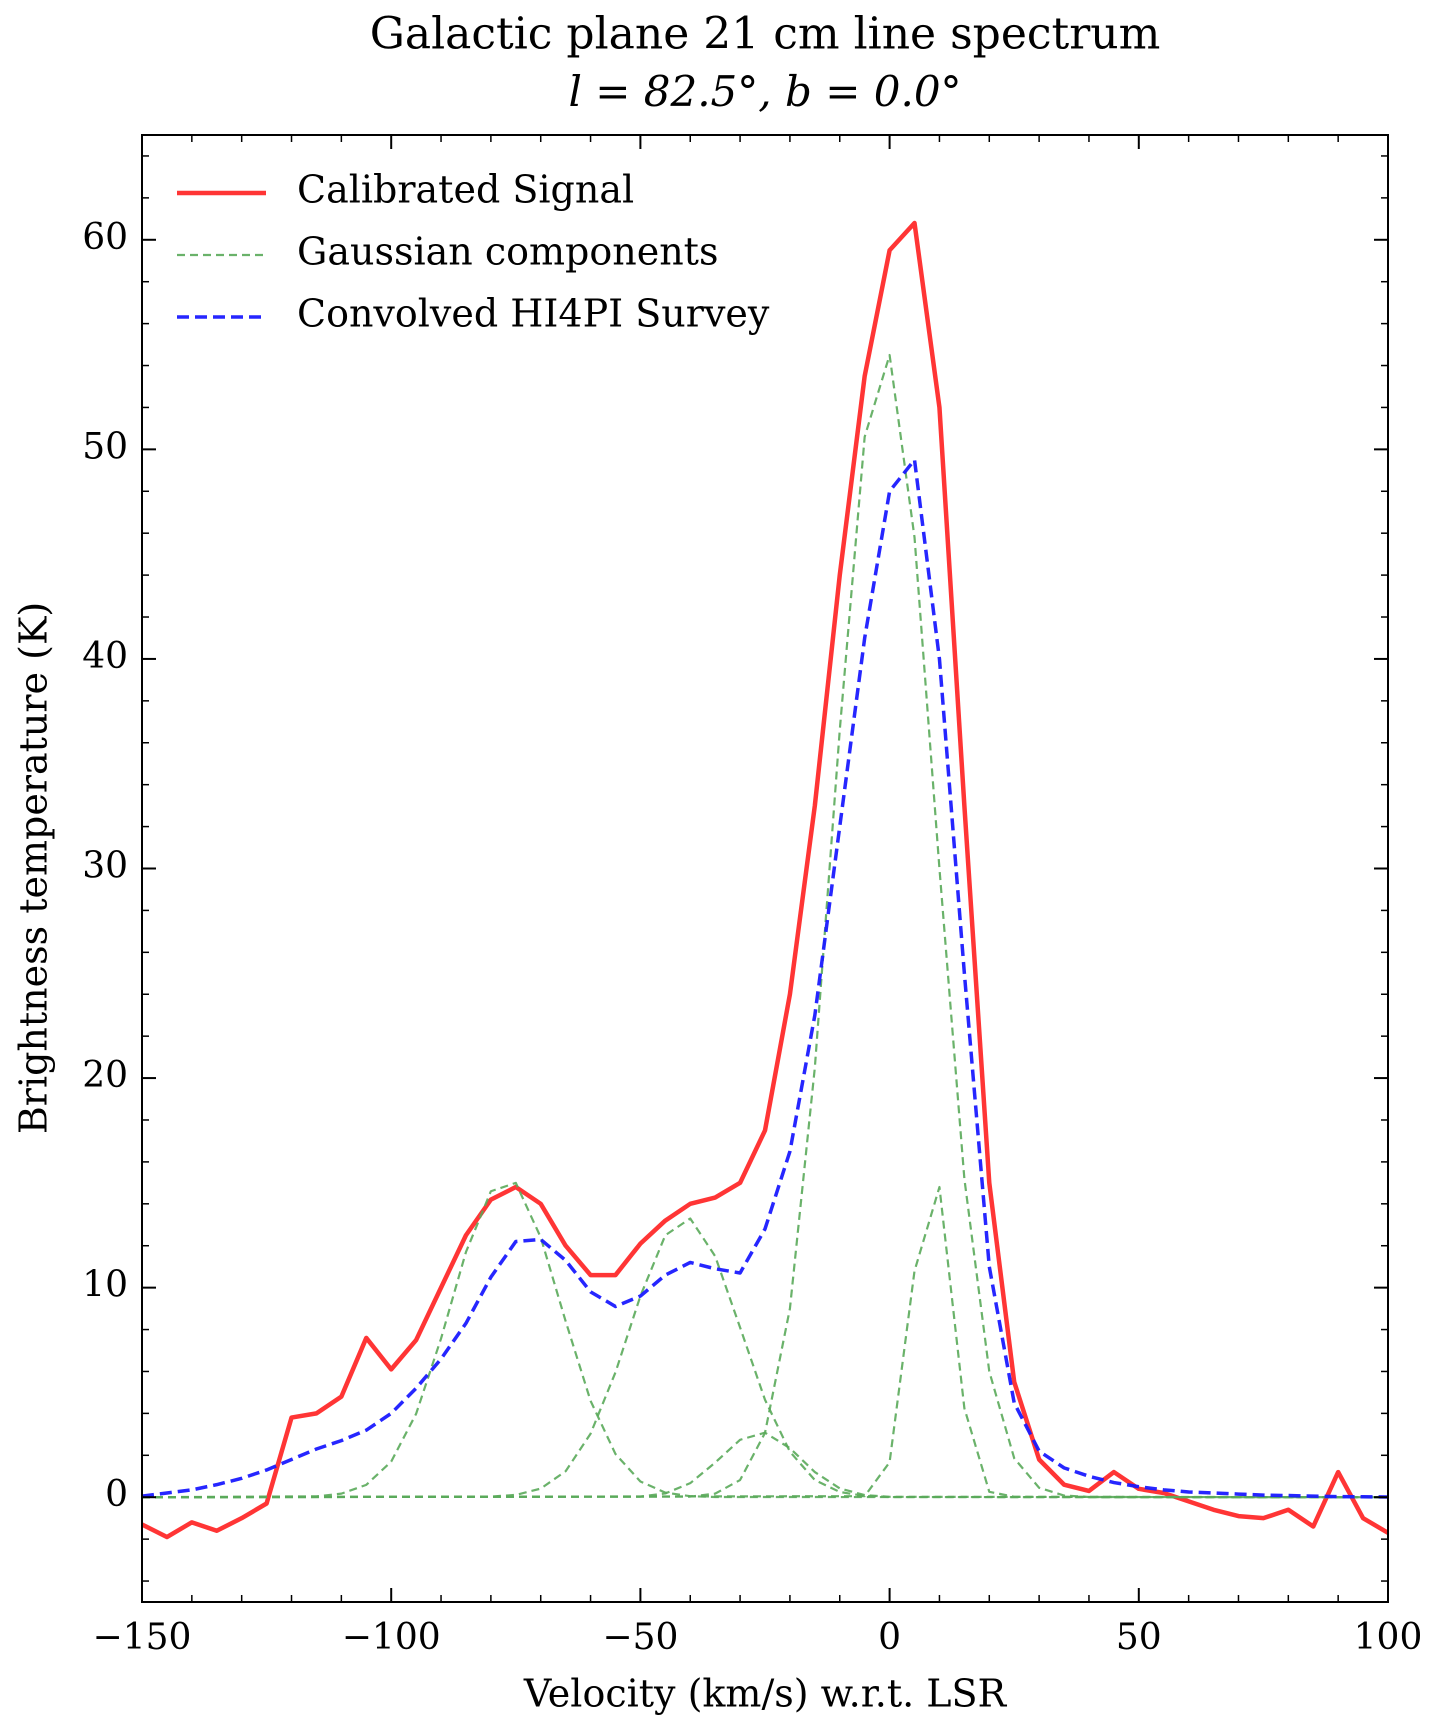  What do you see at coordinates (391, 1637) in the screenshot?
I see `x-tick-label: −100` at bounding box center [391, 1637].